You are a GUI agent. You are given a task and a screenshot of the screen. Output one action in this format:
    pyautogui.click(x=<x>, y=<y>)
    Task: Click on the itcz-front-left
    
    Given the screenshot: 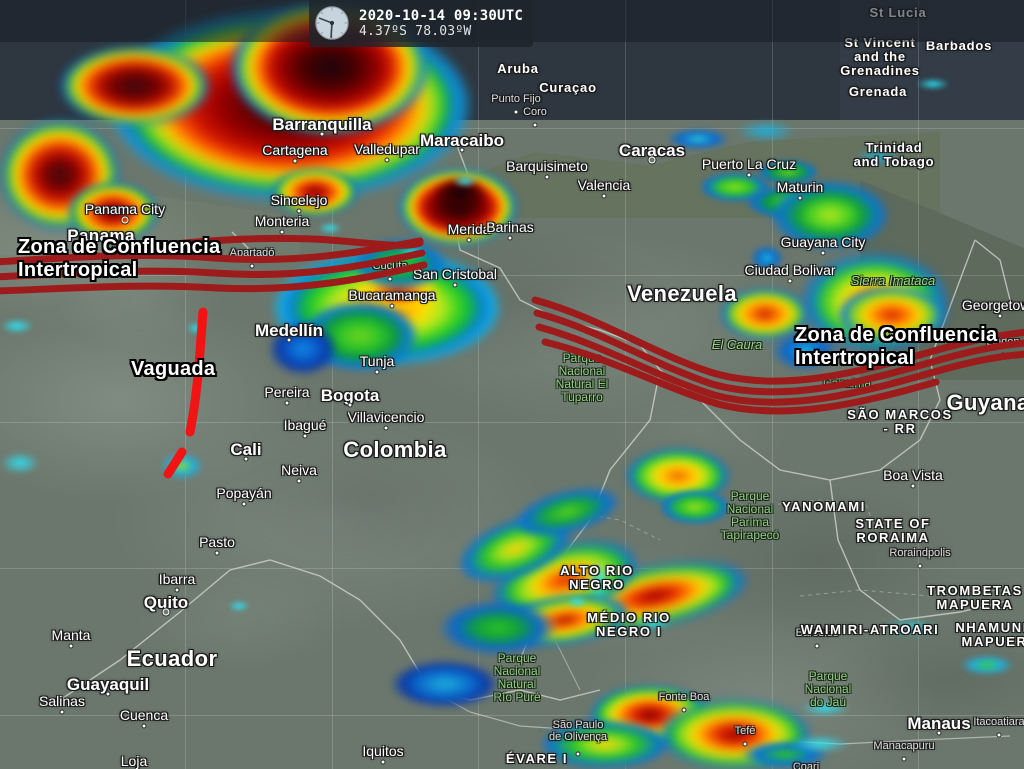 What is the action you would take?
    pyautogui.click(x=214, y=266)
    